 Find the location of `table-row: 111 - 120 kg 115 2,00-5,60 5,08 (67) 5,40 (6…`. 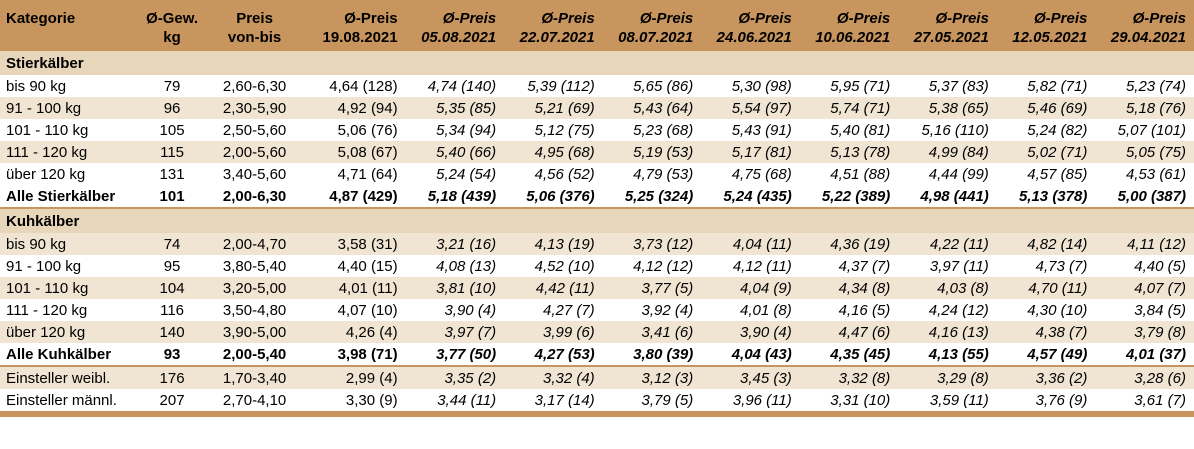

table-row: 111 - 120 kg 115 2,00-5,60 5,08 (67) 5,40 (6… is located at coordinates (597, 152).